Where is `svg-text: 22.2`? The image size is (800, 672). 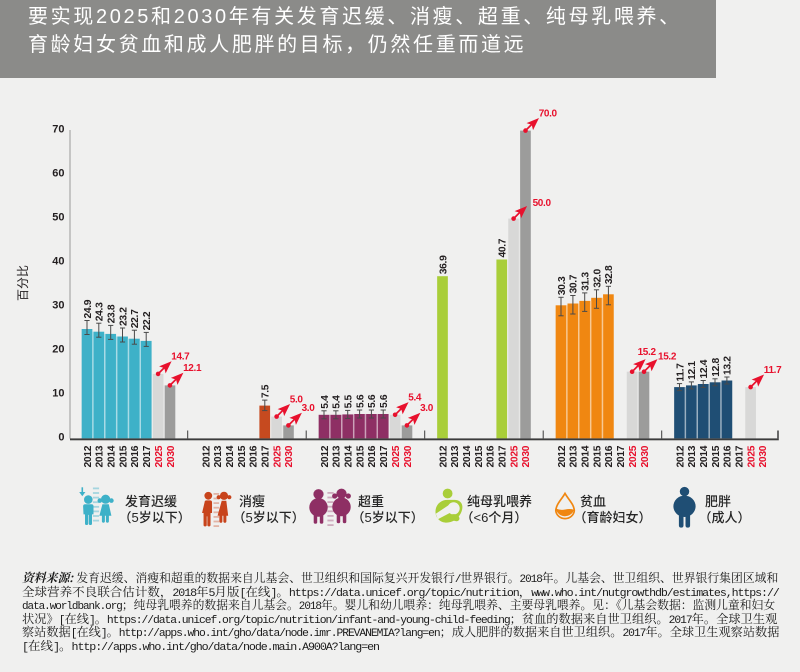
svg-text: 22.2 is located at coordinates (147, 320).